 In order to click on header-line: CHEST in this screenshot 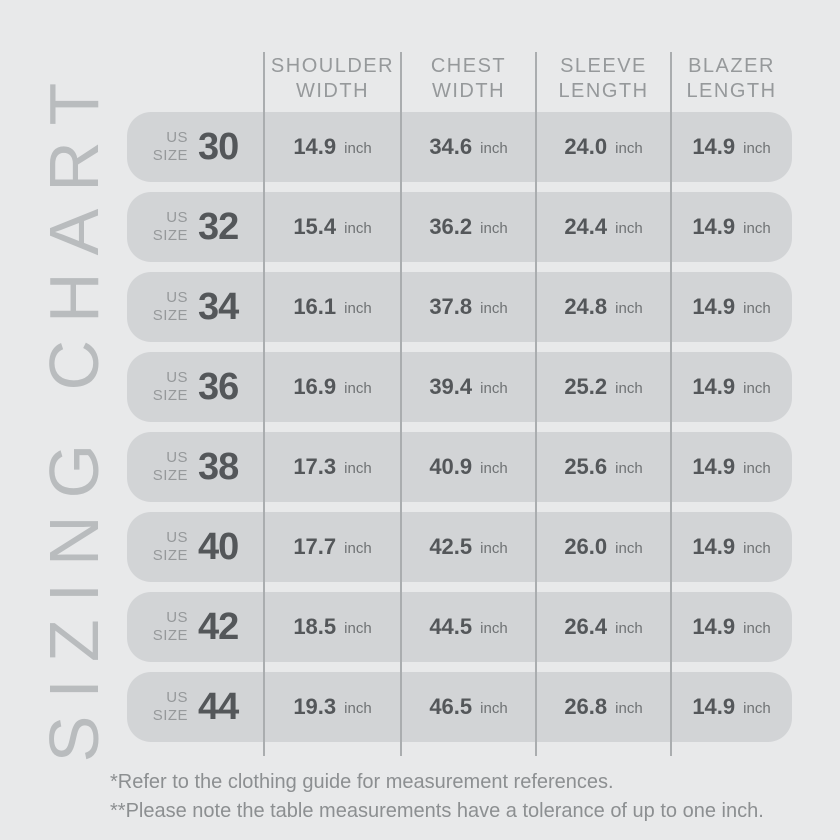, I will do `click(468, 66)`.